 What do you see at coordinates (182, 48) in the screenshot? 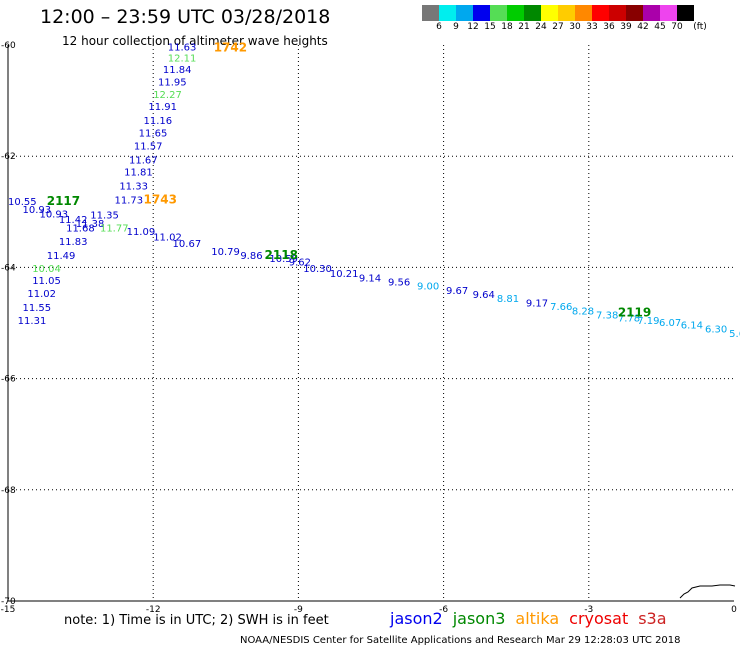
I see `wave-height-value: 11.63` at bounding box center [182, 48].